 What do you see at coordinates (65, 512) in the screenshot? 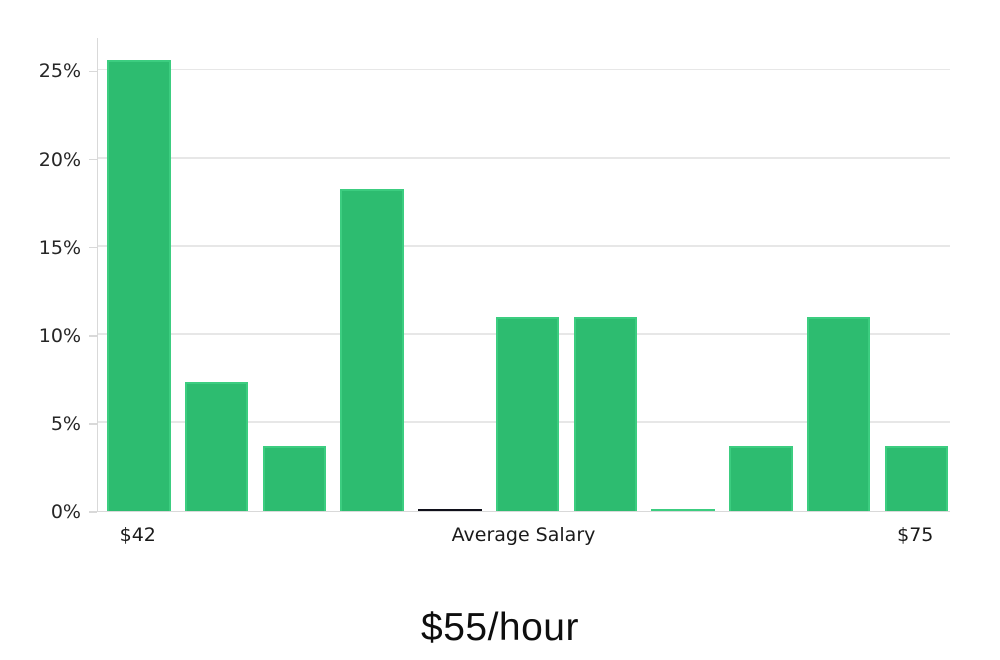
I see `y-tick-label-0%: 0%` at bounding box center [65, 512].